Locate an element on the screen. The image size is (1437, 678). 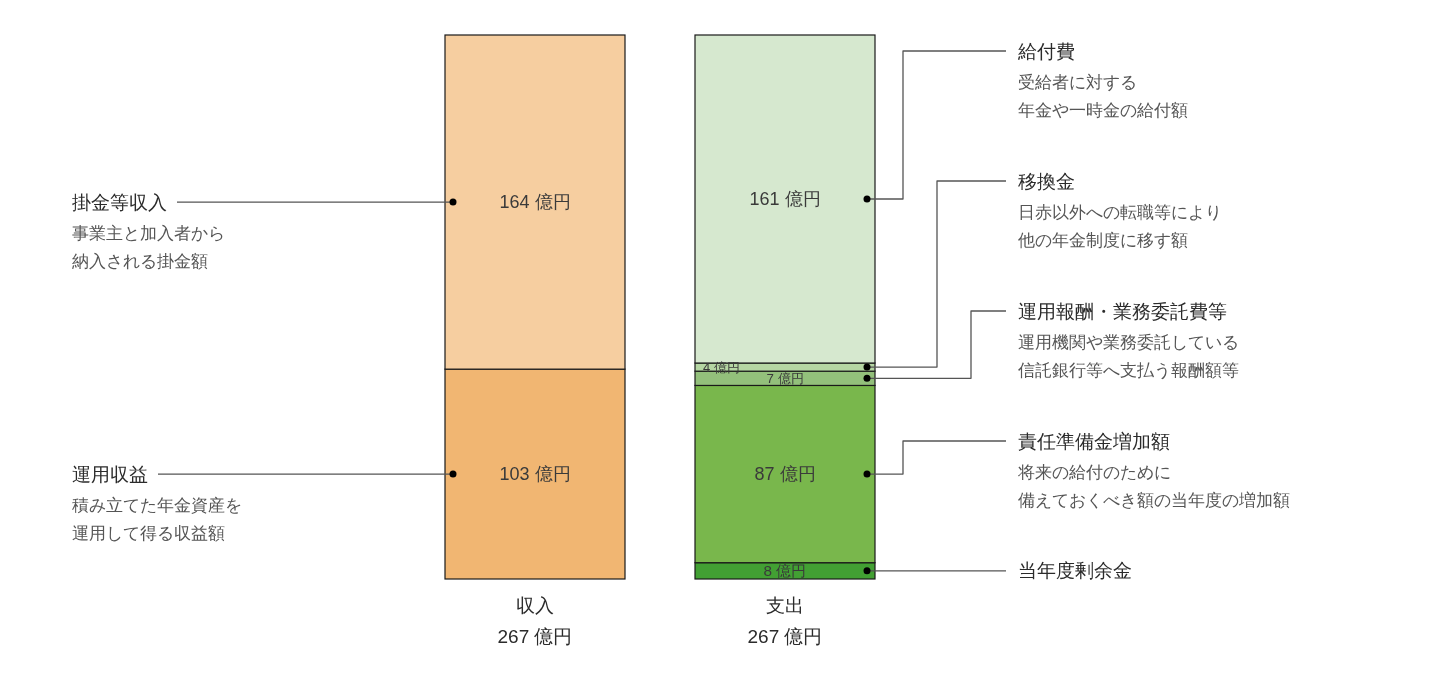
text: 事業主と加入者から納入される掛金額 is located at coordinates (148, 247).